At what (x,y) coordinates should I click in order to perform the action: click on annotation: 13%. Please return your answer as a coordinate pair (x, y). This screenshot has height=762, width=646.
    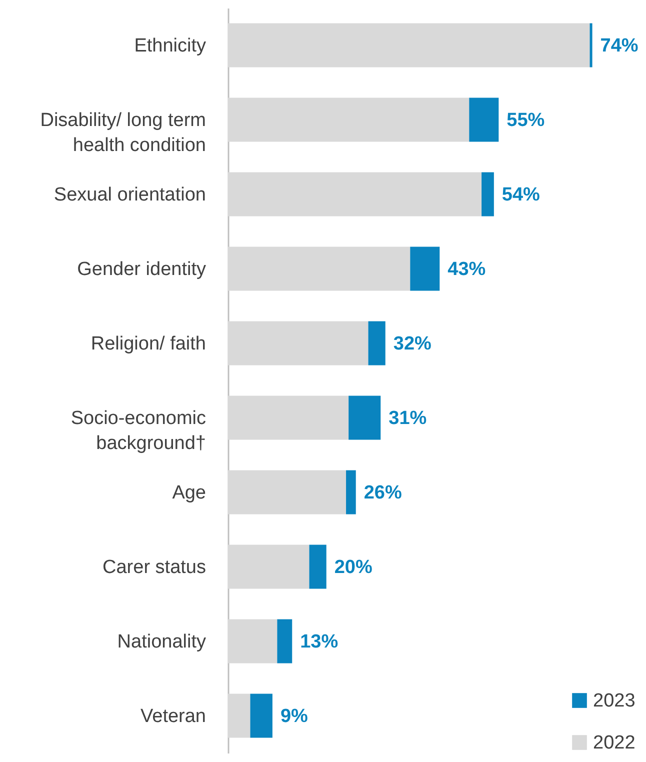
    Looking at the image, I should click on (319, 641).